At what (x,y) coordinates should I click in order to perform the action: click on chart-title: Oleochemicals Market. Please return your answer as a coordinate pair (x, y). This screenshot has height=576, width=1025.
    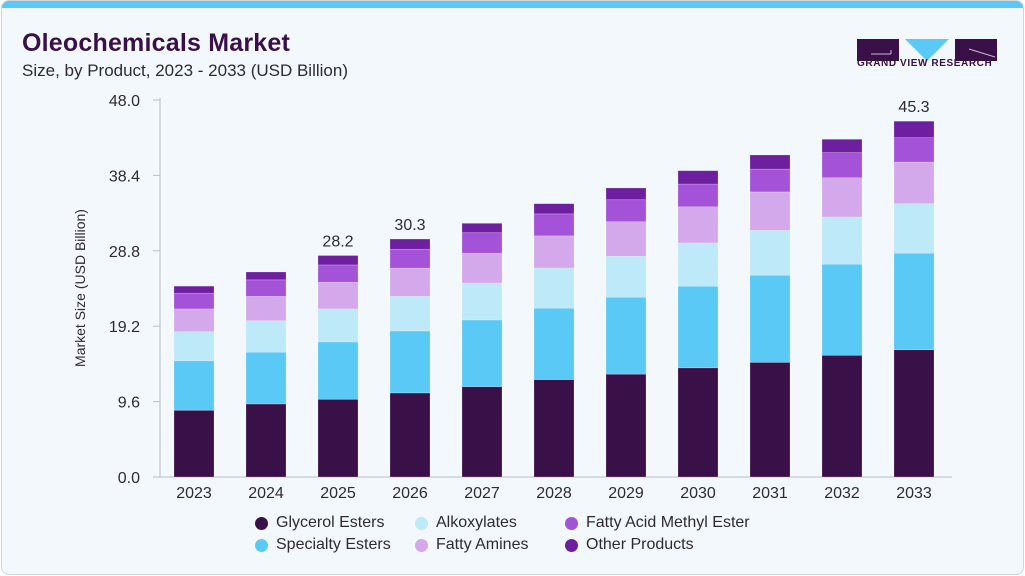
    Looking at the image, I should click on (156, 43).